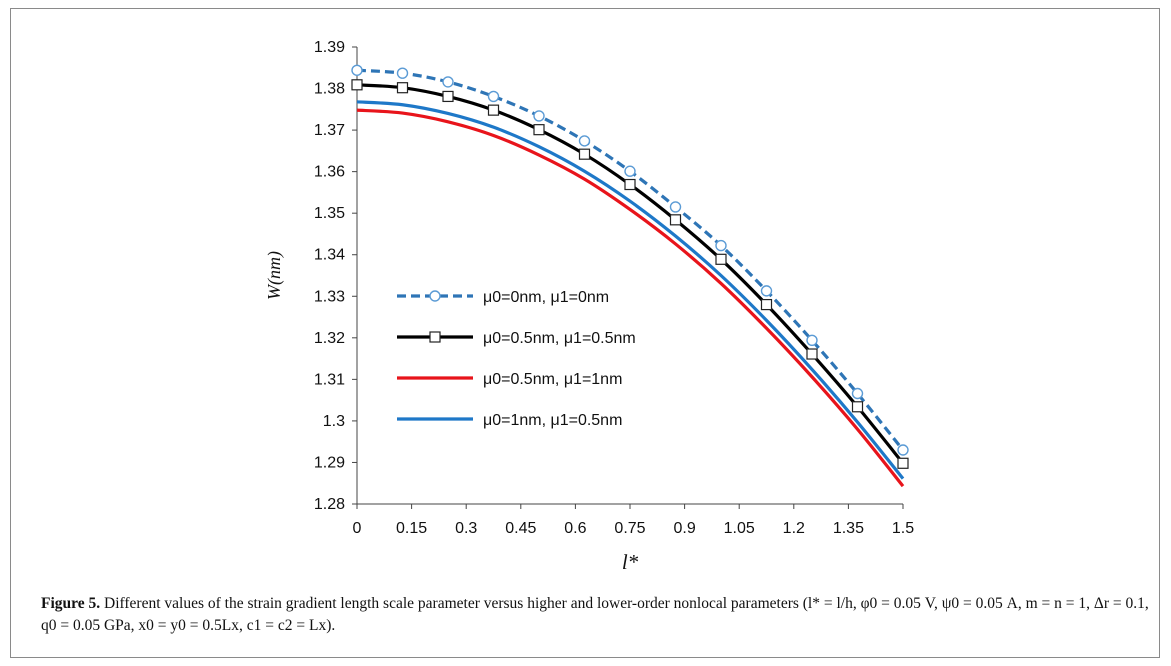 The image size is (1171, 666). I want to click on x-tick-label: 1.05, so click(739, 528).